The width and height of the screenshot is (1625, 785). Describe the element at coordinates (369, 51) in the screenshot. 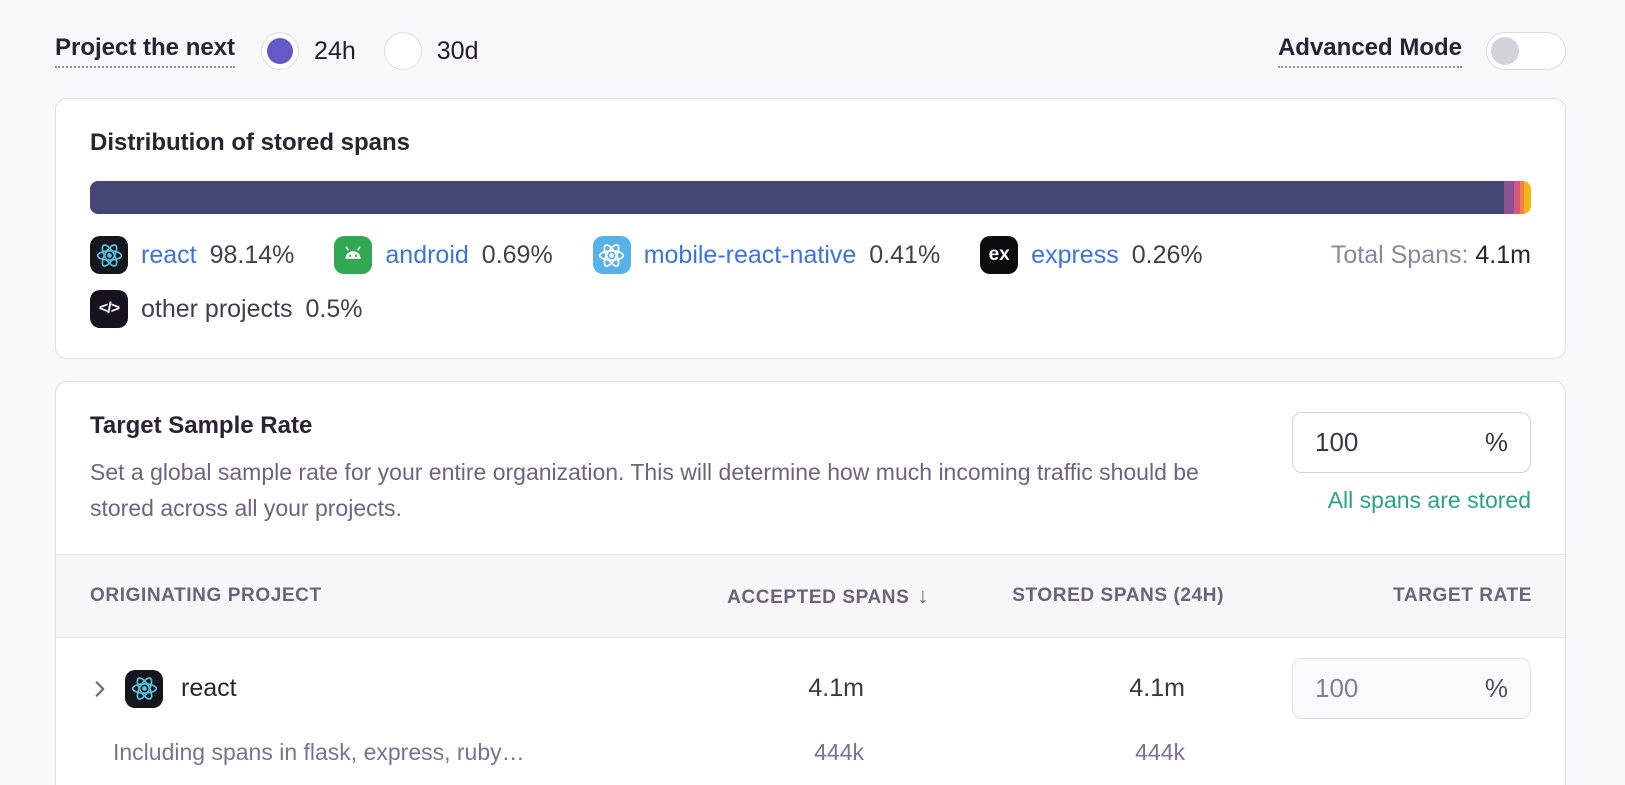

I see `projection-period-radio-group: 24h 30d` at that location.